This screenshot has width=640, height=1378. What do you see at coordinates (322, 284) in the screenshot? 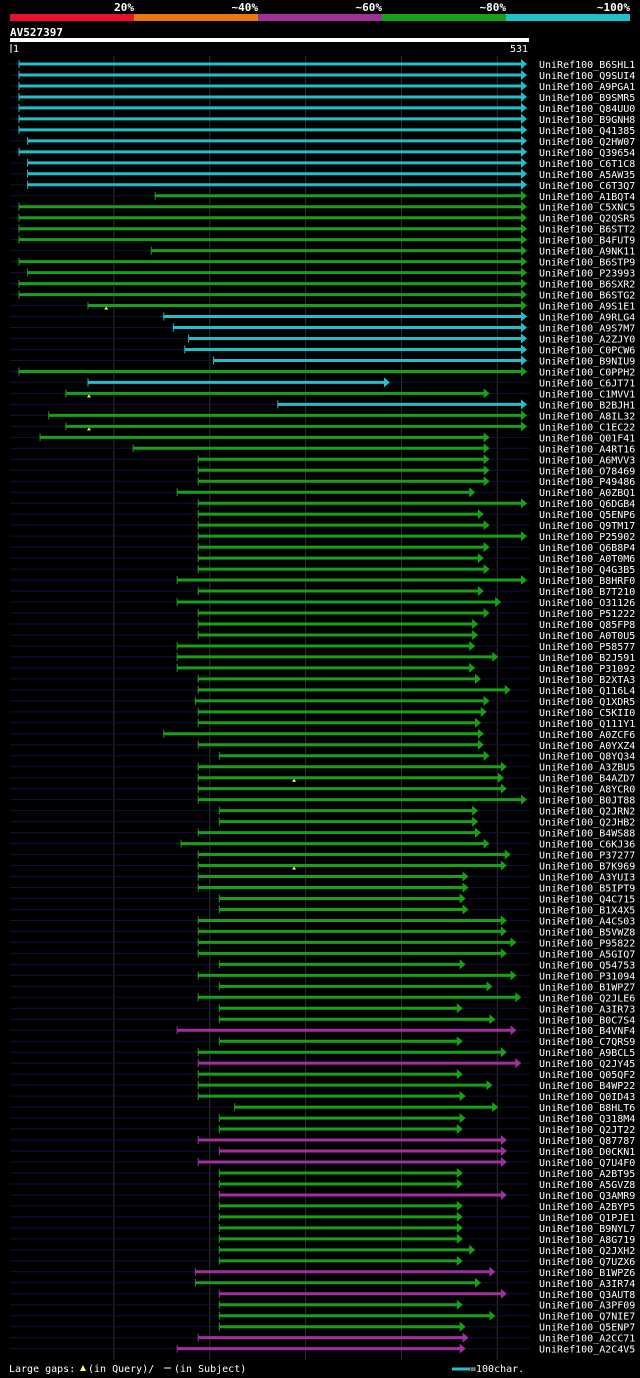
I see `hit-row: UniRef100_B6SXR2` at bounding box center [322, 284].